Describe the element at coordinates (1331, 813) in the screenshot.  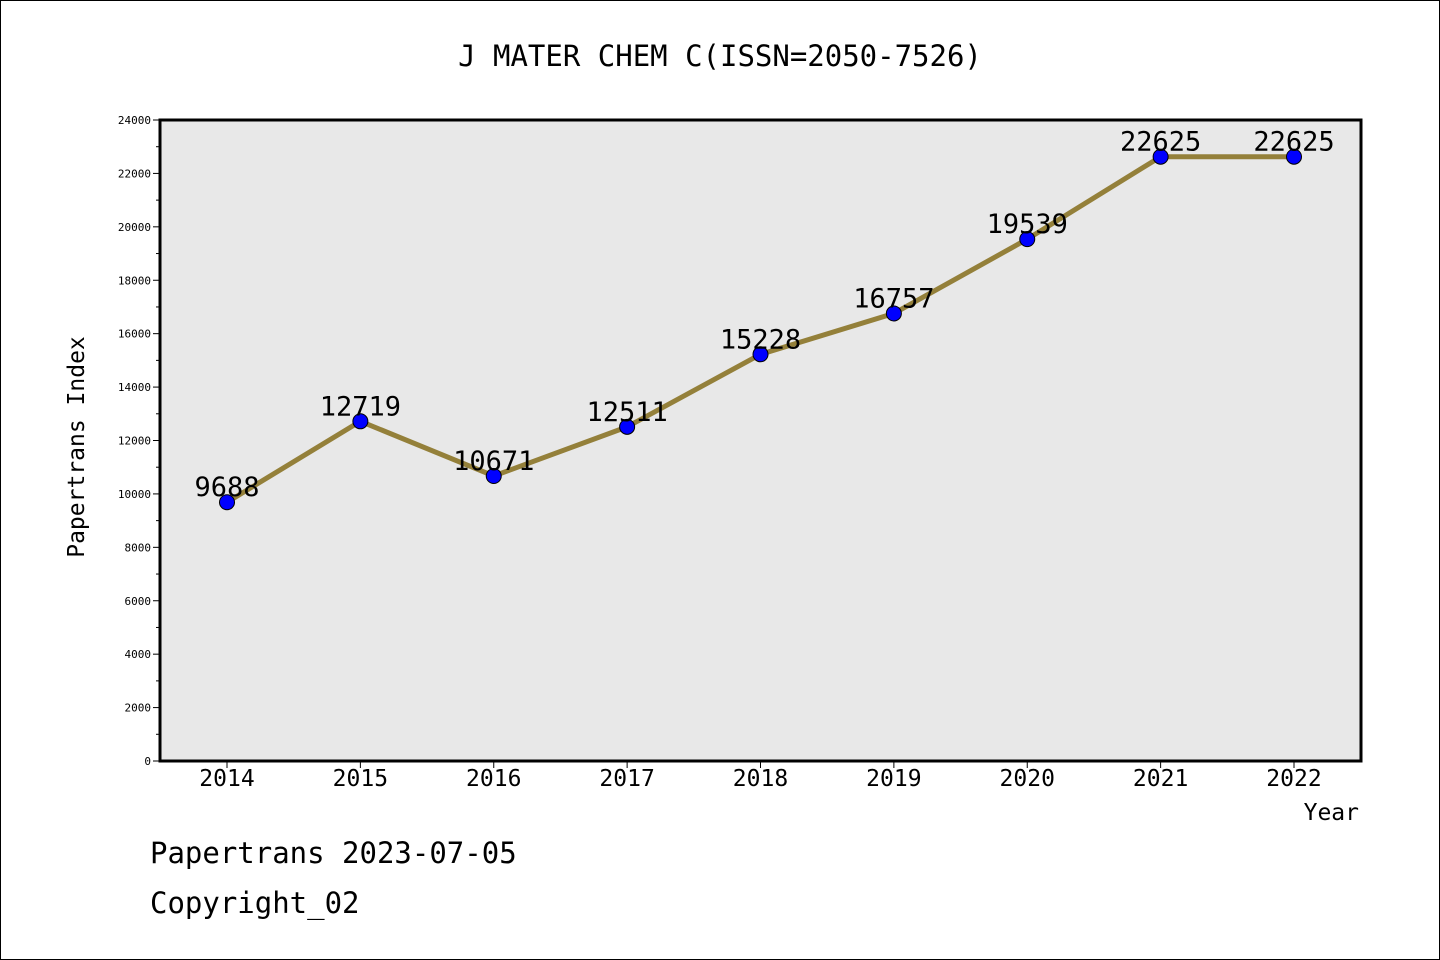
I see `x-axis-label: Year` at that location.